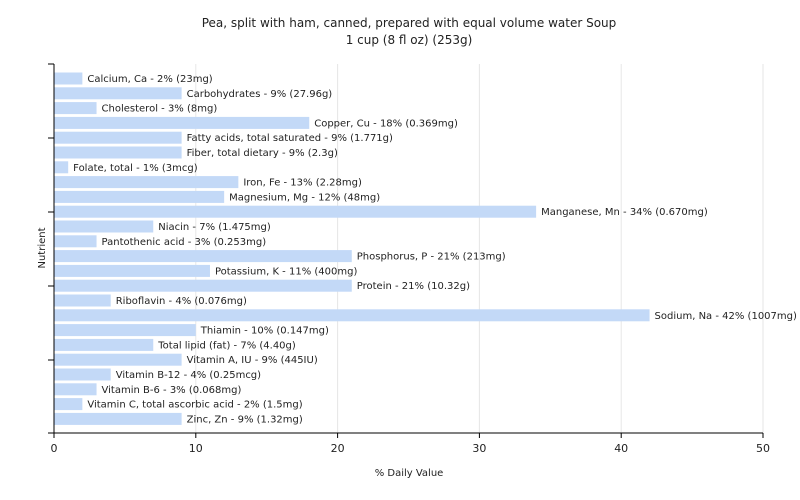  What do you see at coordinates (188, 375) in the screenshot?
I see `bar-label-20: Vitamin B-12 - 4% (0.25mcg)` at bounding box center [188, 375].